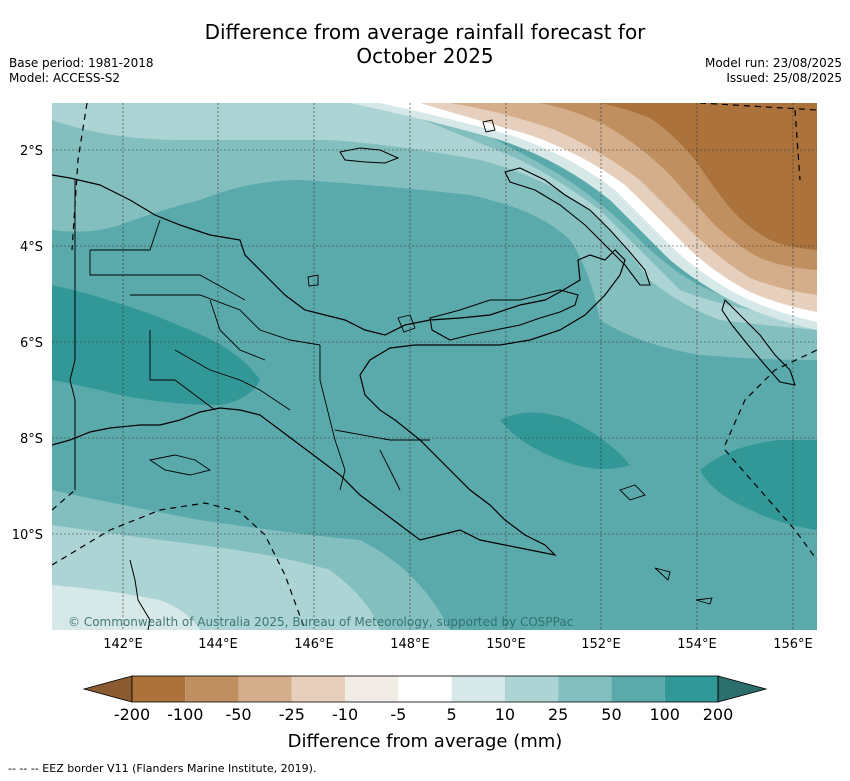 This screenshot has width=850, height=781. I want to click on colorbar-tick-label: -100, so click(185, 714).